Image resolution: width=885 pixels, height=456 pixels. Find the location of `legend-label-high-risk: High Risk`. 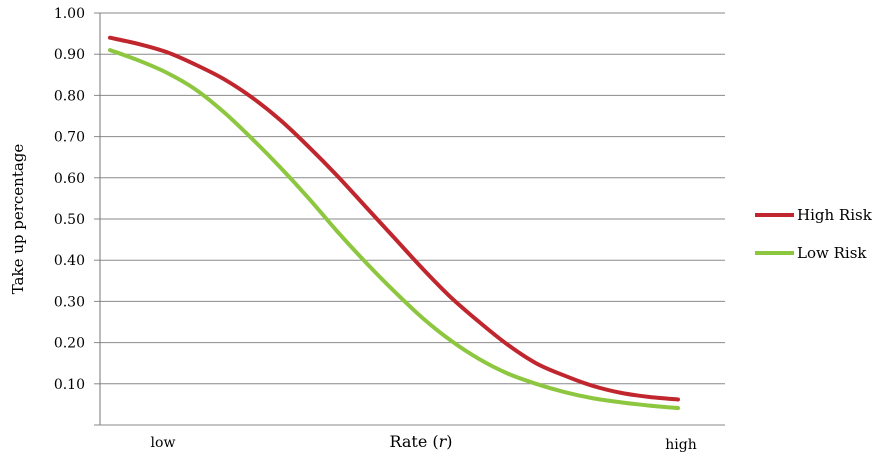

legend-label-high-risk: High Risk is located at coordinates (835, 215).